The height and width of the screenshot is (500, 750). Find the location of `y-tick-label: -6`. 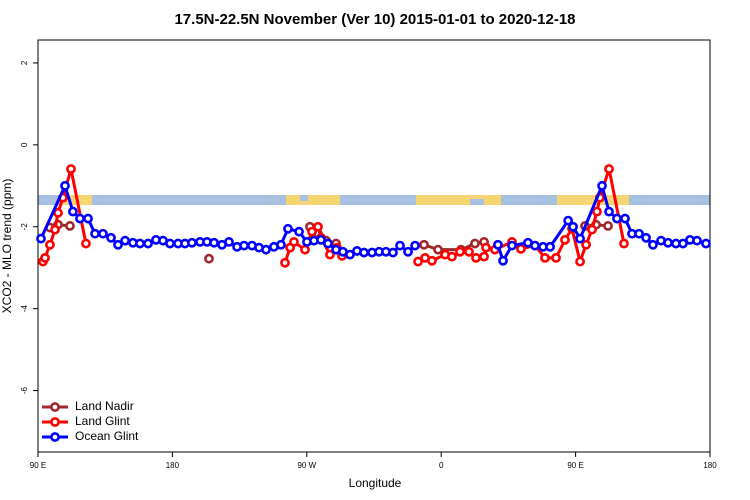

y-tick-label: -6 is located at coordinates (24, 390).